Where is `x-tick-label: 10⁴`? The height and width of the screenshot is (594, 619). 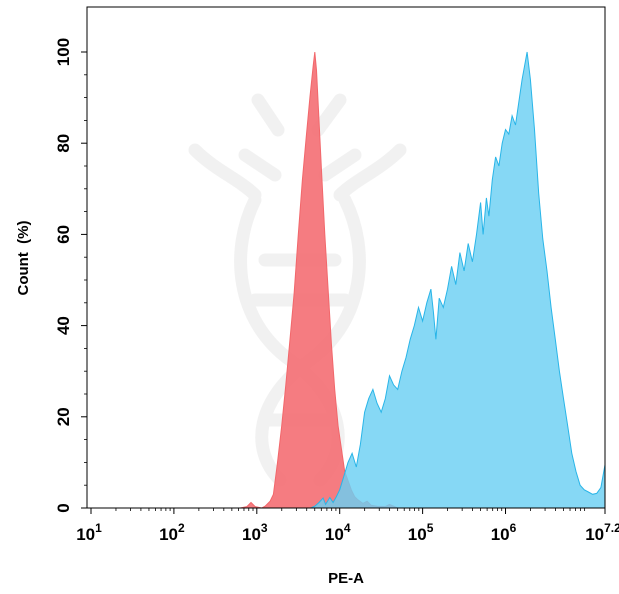
x-tick-label: 10⁴ is located at coordinates (338, 532).